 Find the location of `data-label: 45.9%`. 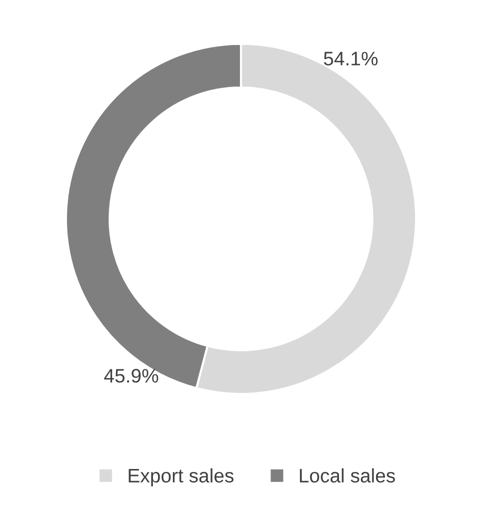

data-label: 45.9% is located at coordinates (131, 375).